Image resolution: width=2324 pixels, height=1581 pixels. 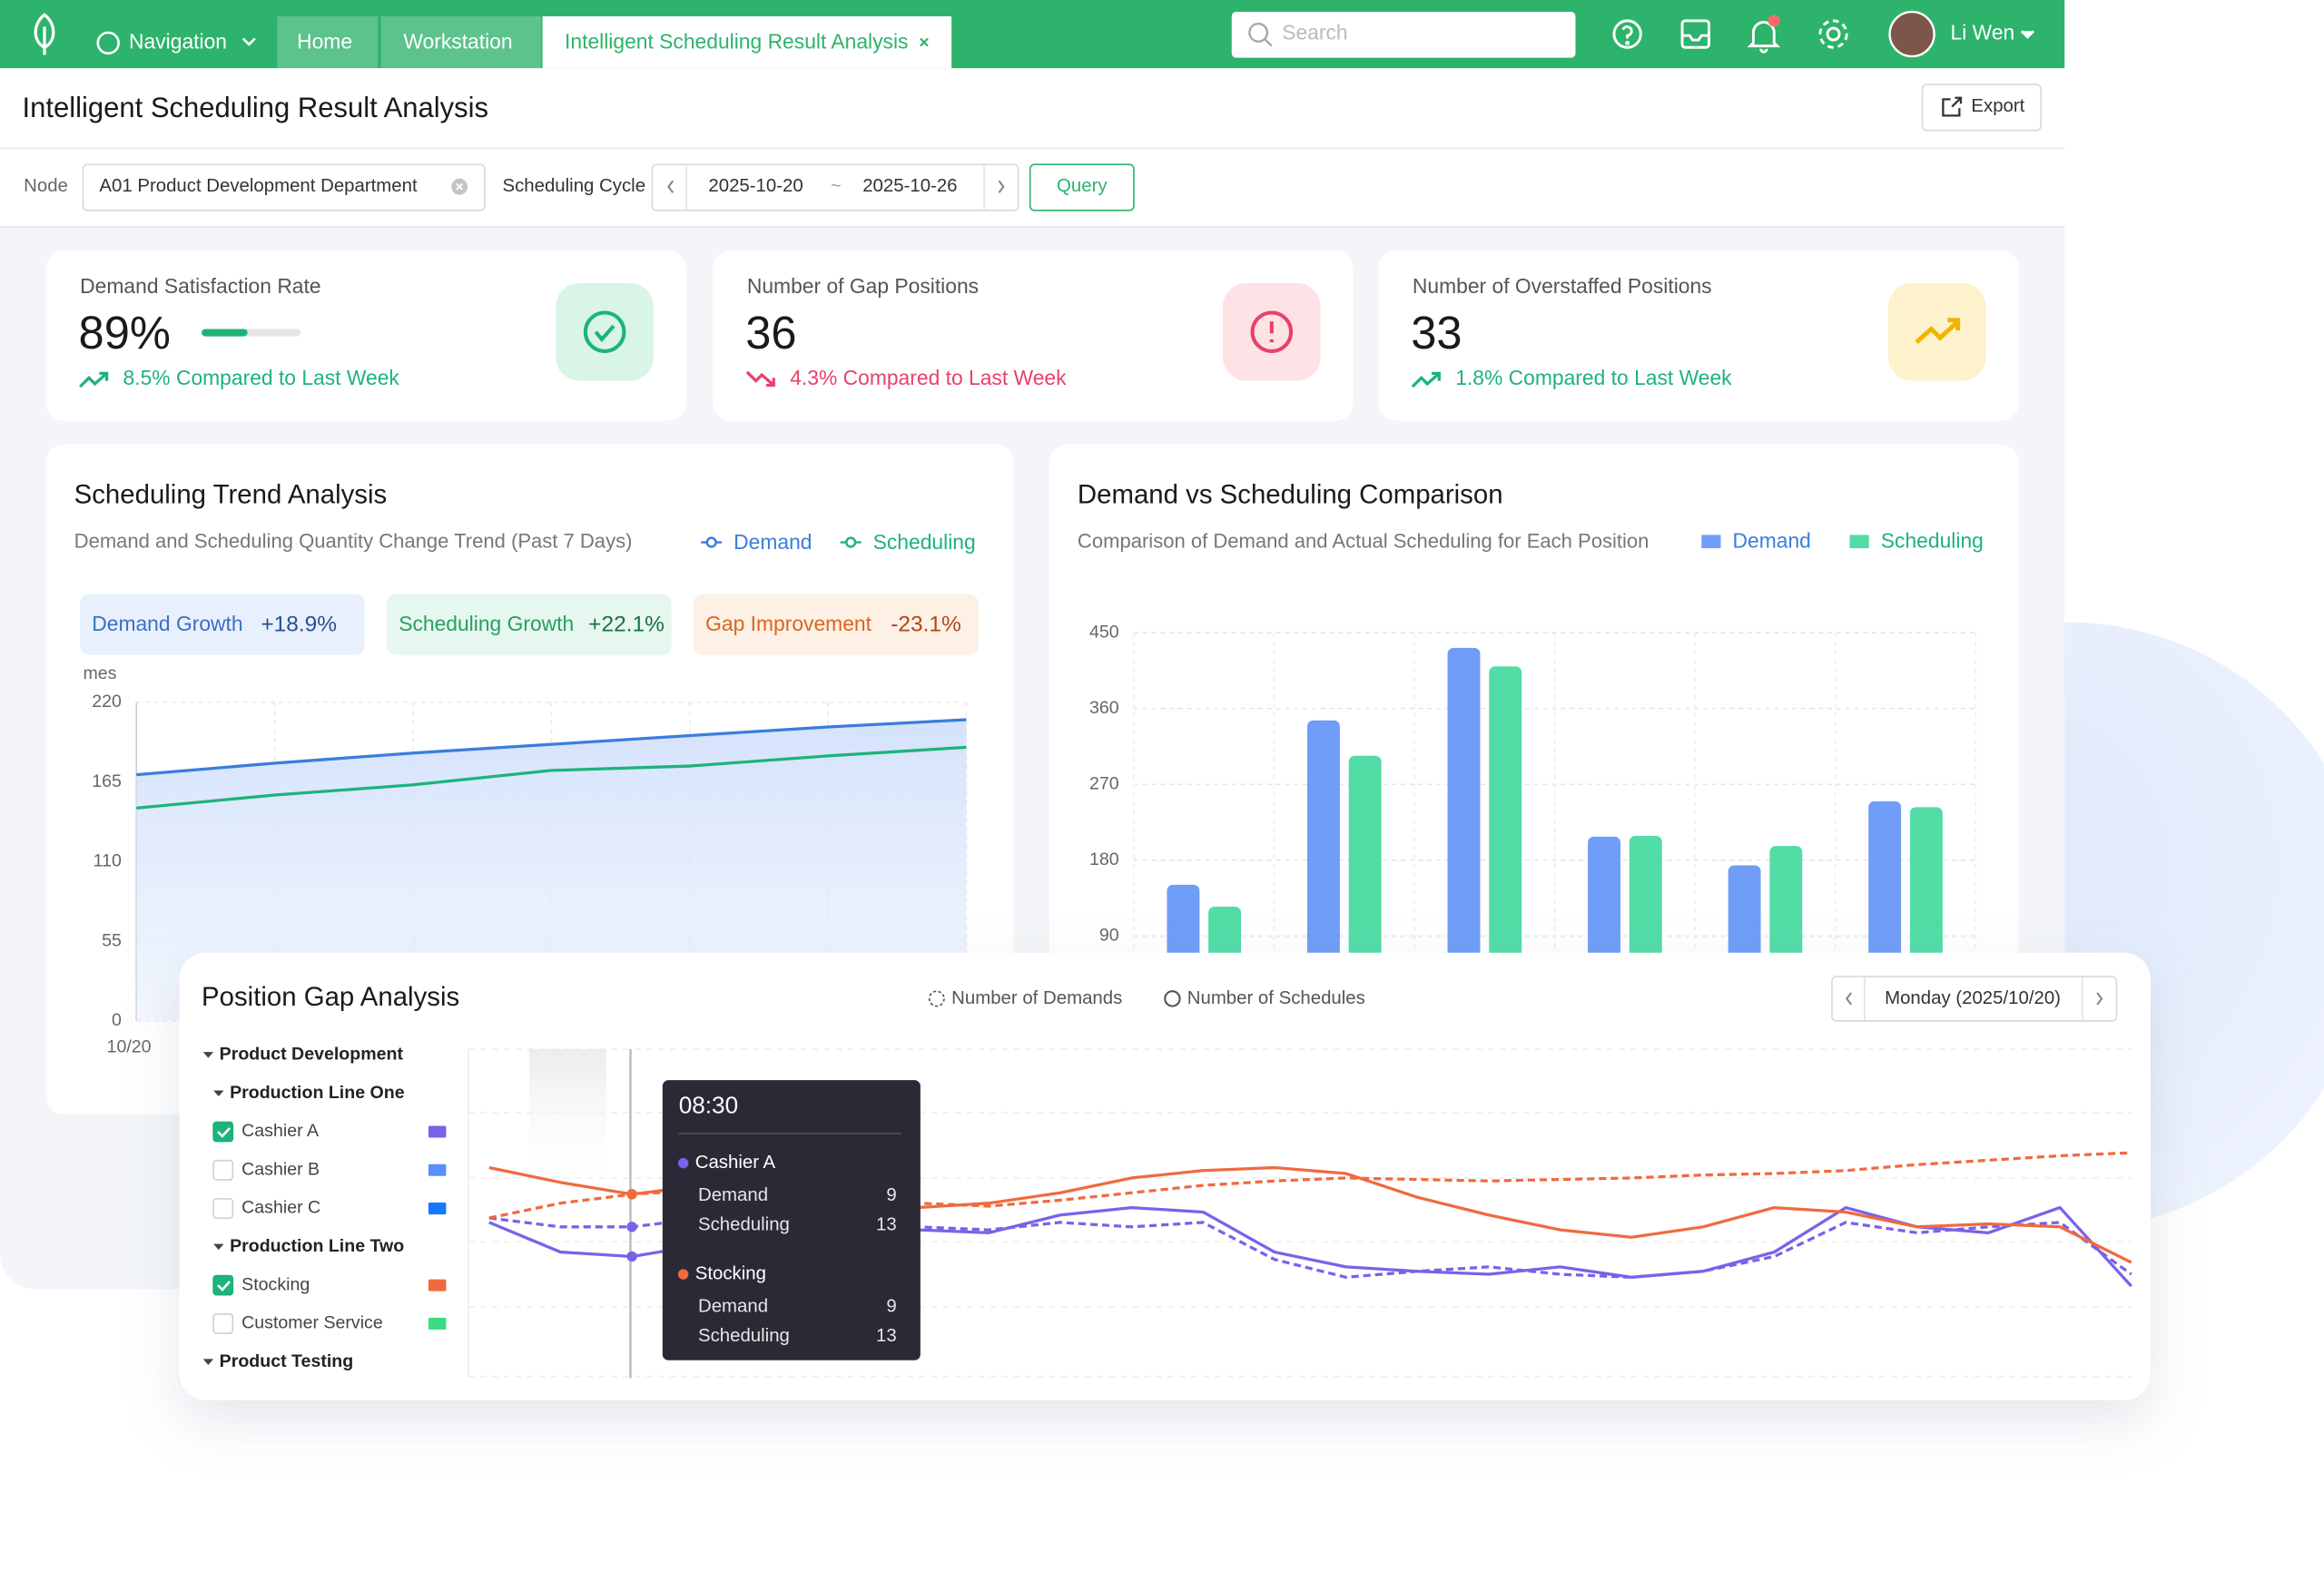 I want to click on tooltip-series: Cashier A, so click(x=735, y=1163).